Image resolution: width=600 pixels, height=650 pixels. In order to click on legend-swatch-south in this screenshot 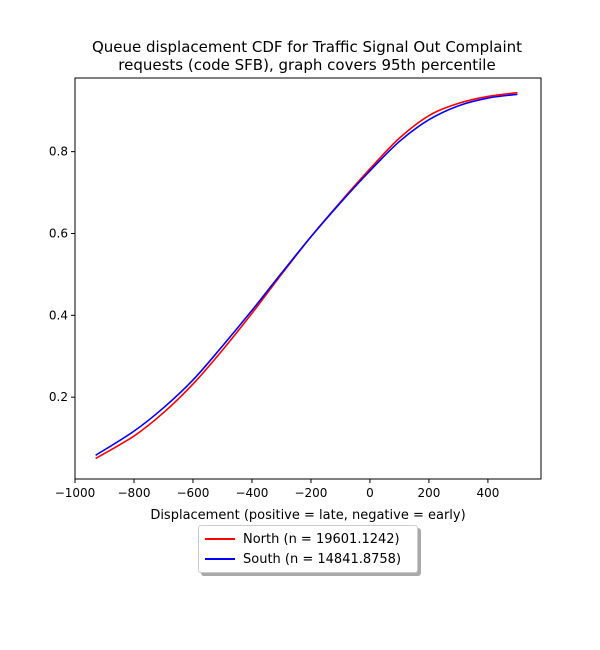, I will do `click(220, 559)`.